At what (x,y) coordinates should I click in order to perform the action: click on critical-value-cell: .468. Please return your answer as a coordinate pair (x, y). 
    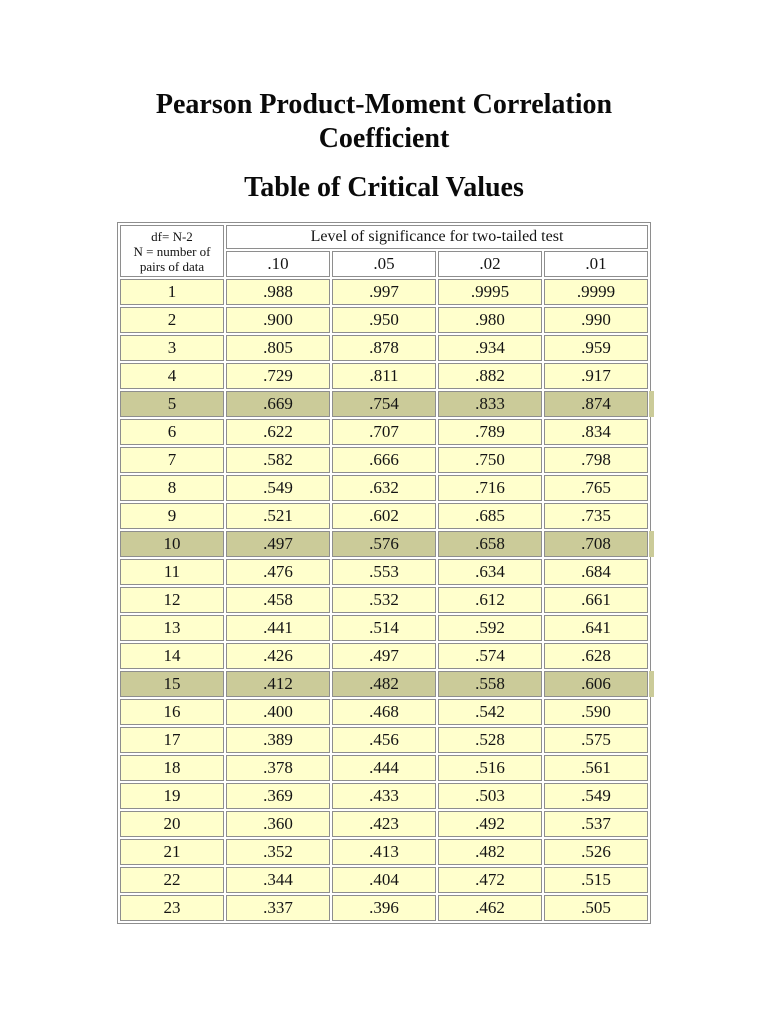
    Looking at the image, I should click on (384, 712).